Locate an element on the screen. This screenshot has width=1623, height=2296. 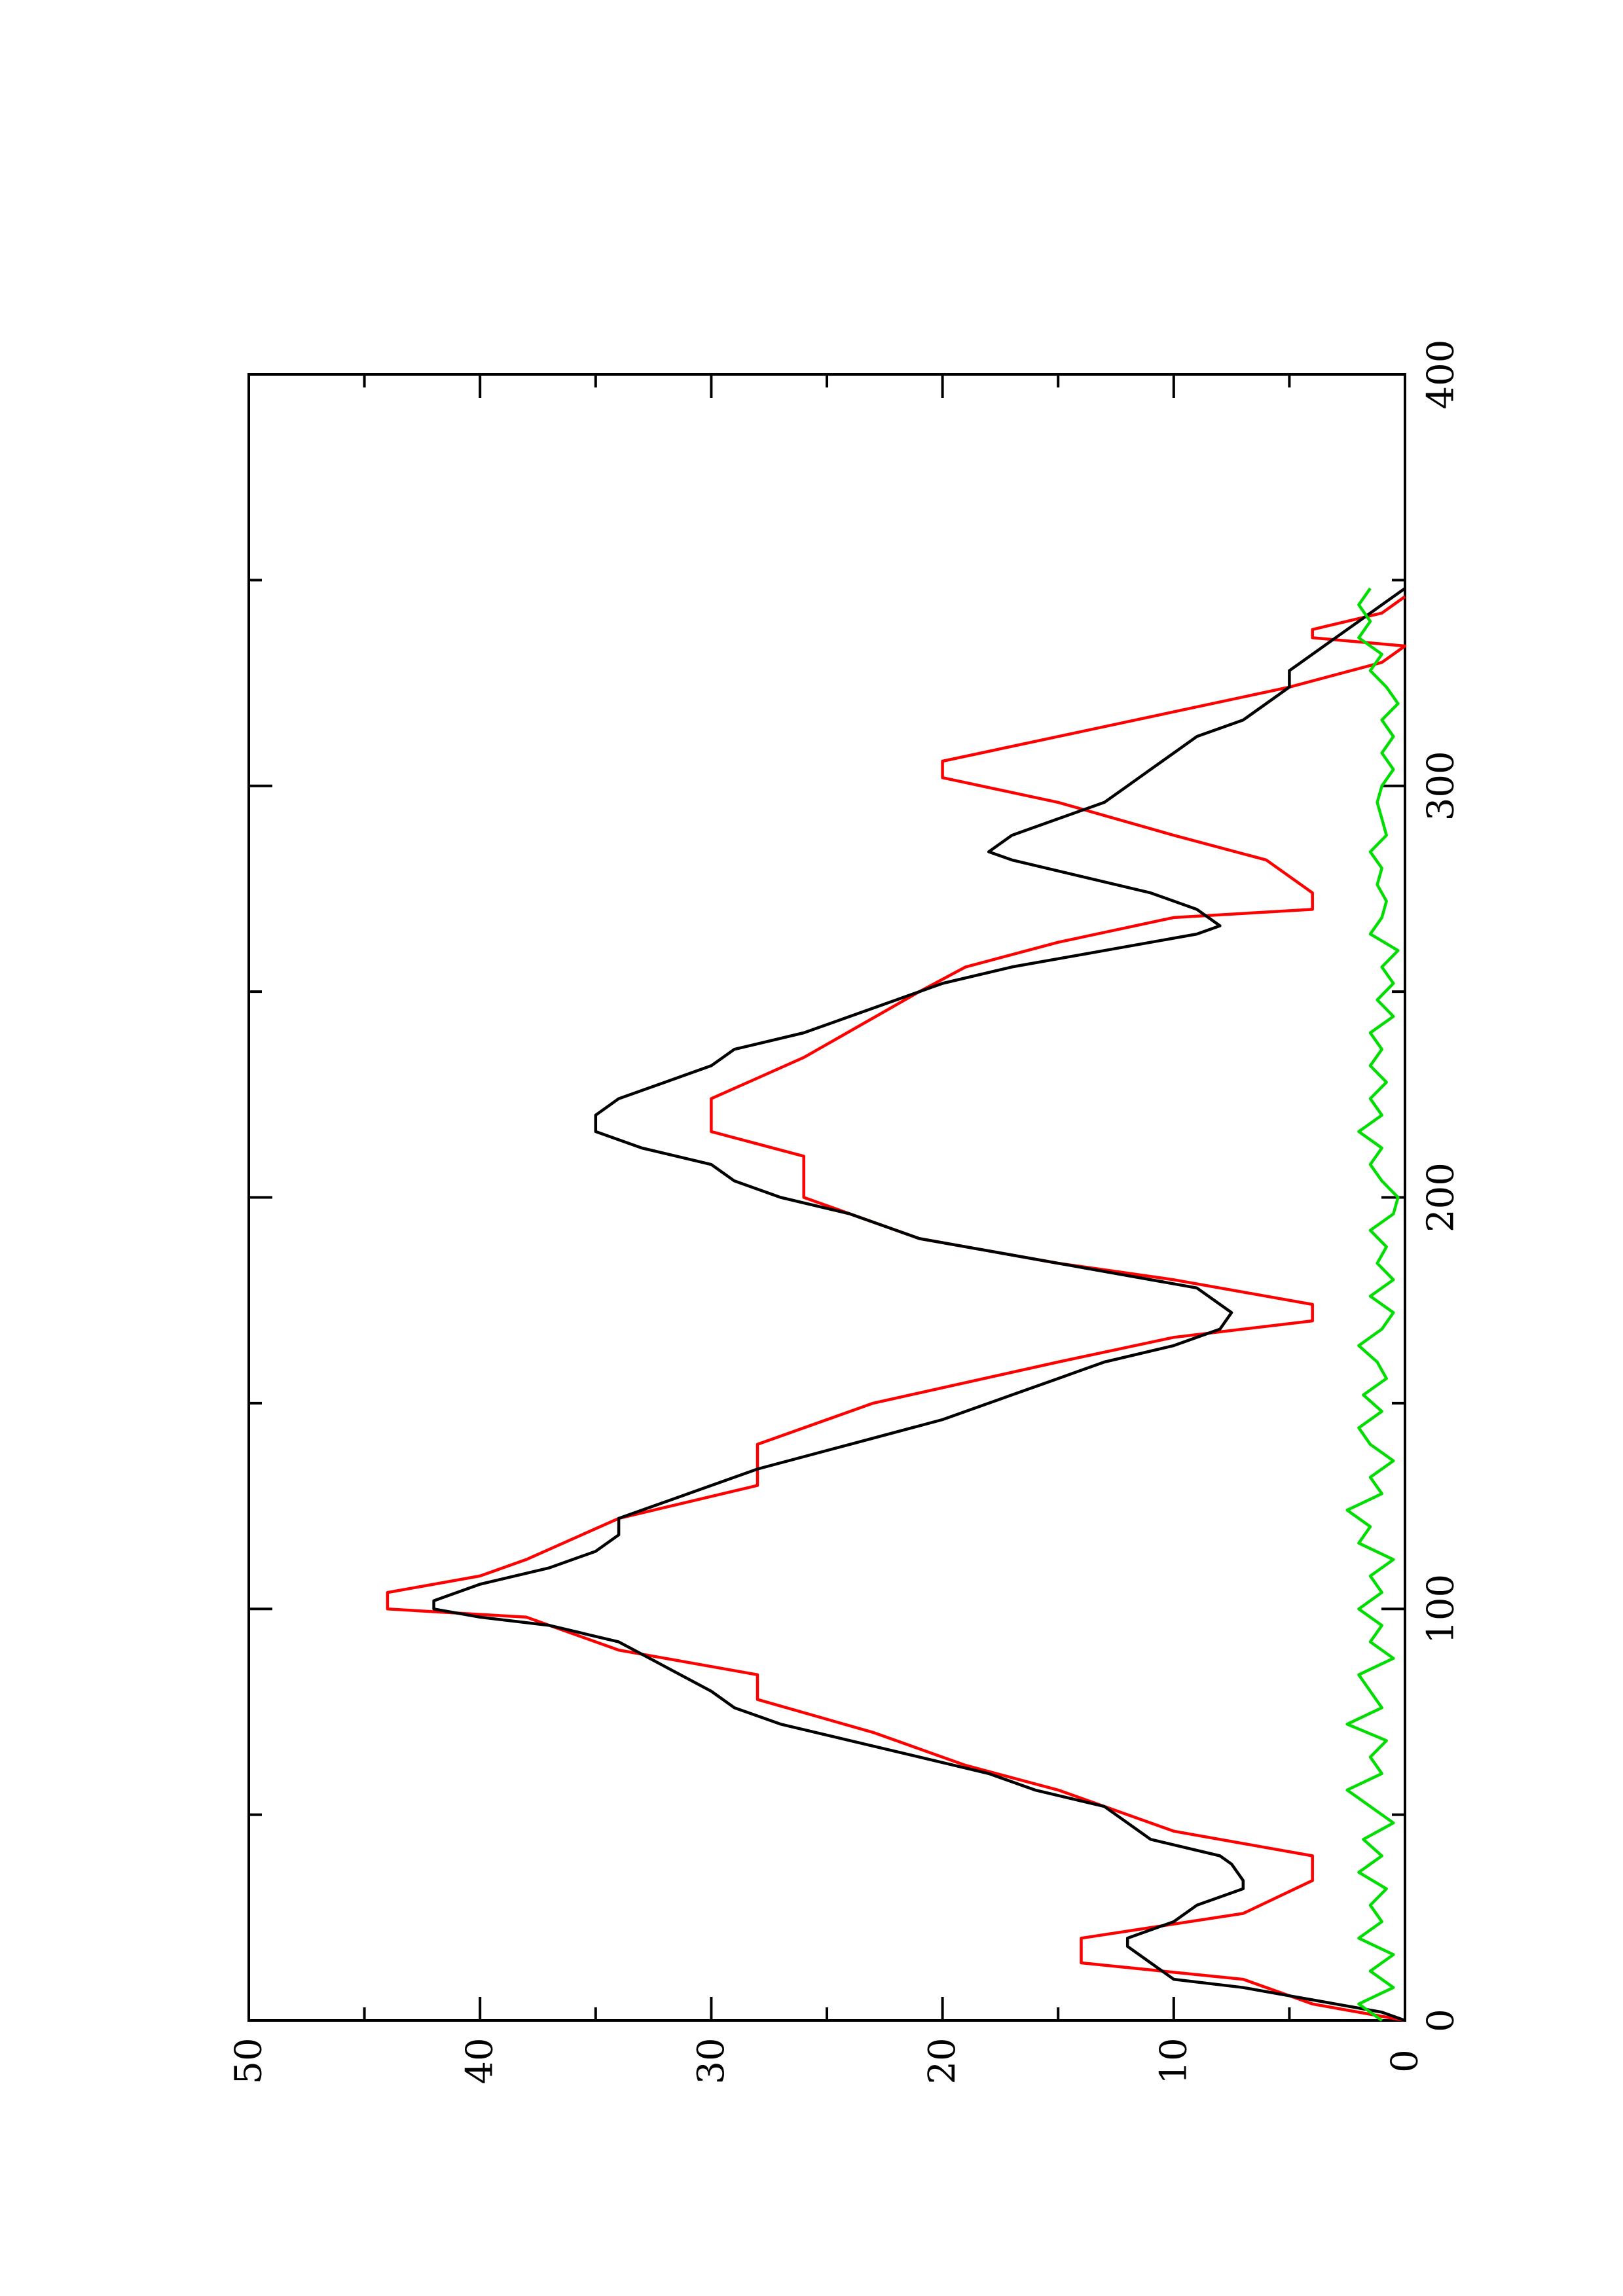
x-tick-label: 300 is located at coordinates (1441, 786).